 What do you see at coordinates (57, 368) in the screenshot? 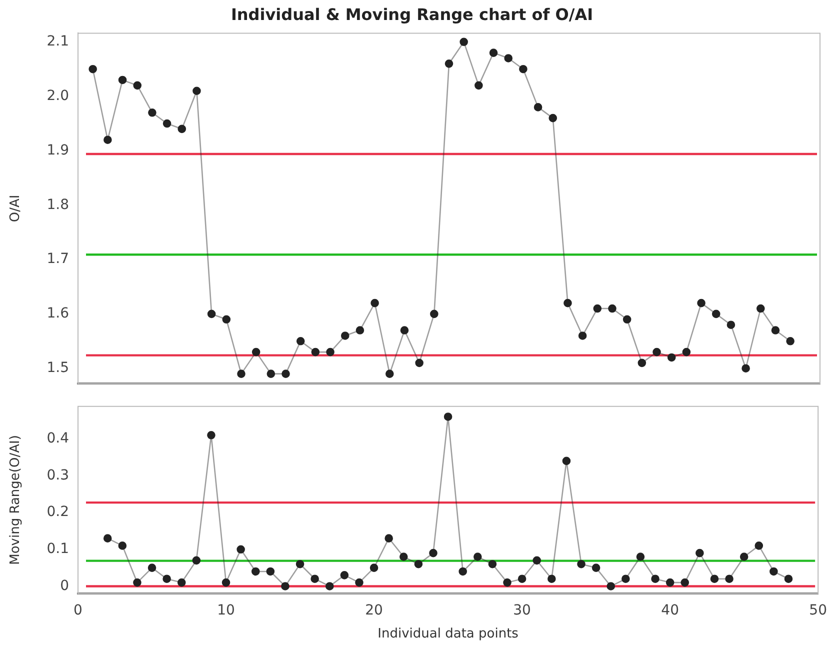
I see `y-tick-label: 1.5` at bounding box center [57, 368].